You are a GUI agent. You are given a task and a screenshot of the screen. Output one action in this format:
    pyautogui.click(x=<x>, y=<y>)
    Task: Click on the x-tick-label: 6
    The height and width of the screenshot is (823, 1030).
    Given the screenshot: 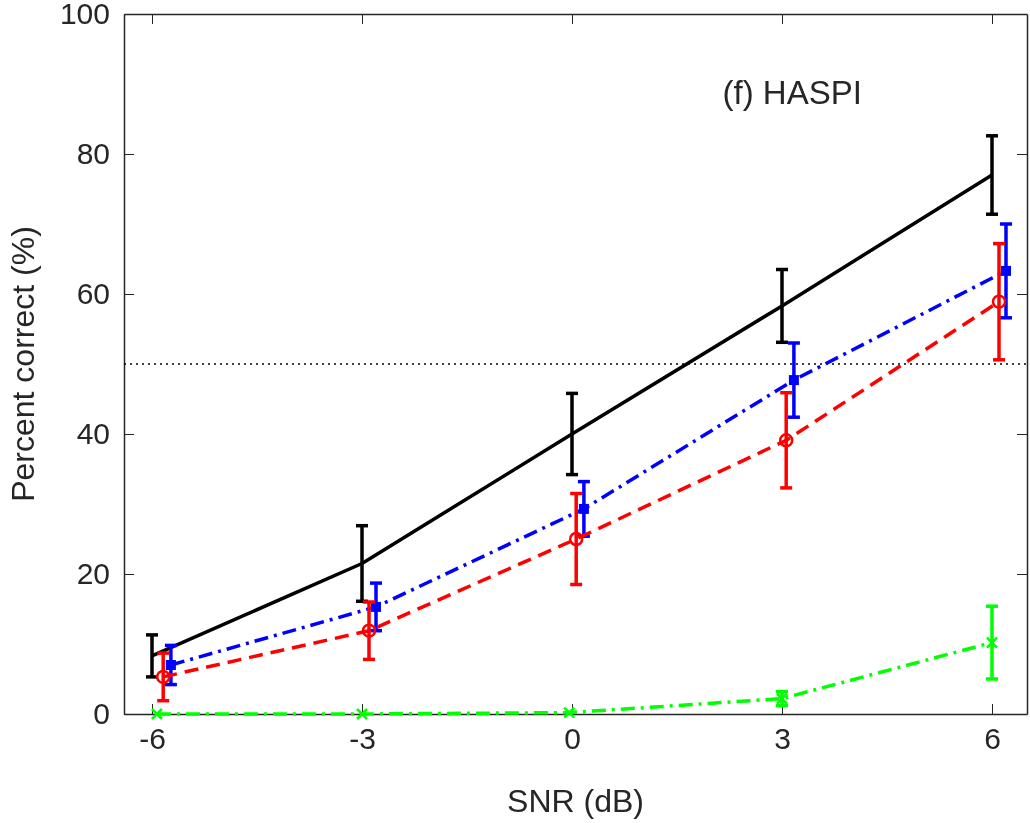 What is the action you would take?
    pyautogui.click(x=992, y=739)
    